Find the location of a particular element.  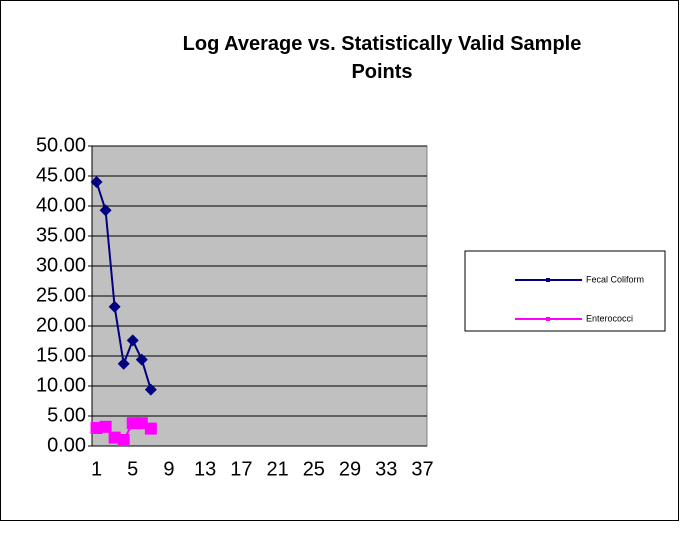

y-tick-label: 25.00 is located at coordinates (61, 295).